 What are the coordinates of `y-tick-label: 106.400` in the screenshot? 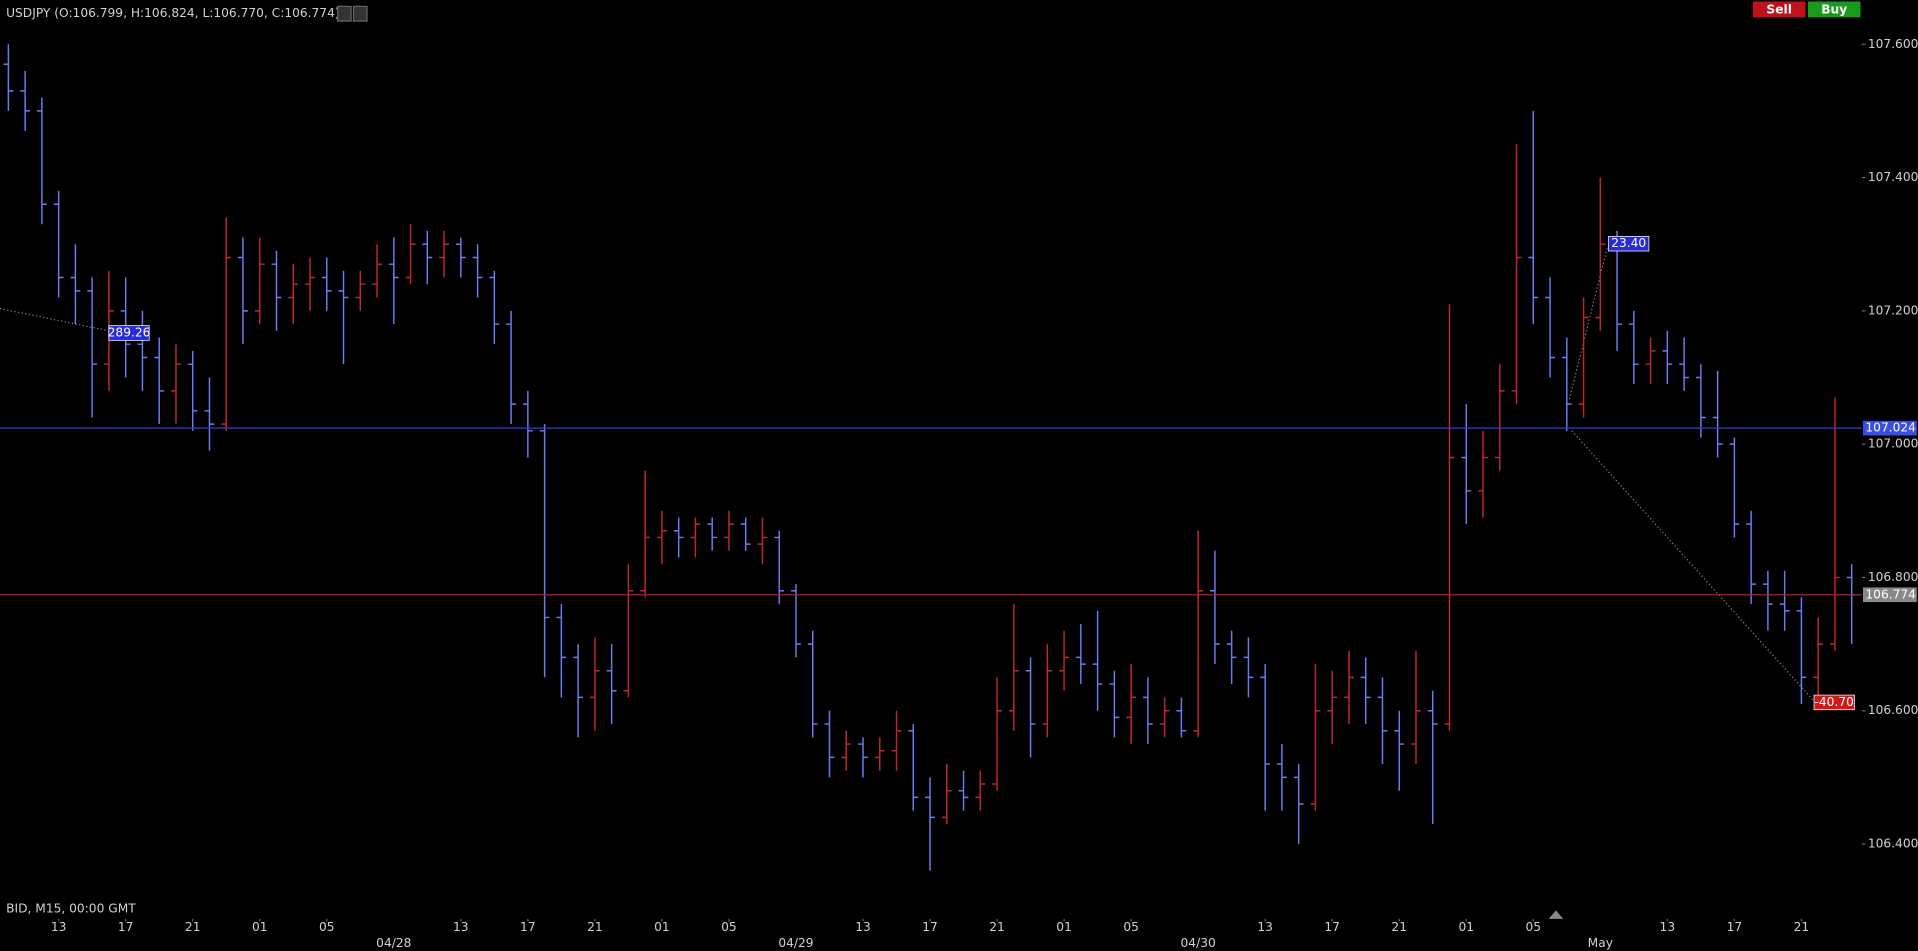 It's located at (1893, 844).